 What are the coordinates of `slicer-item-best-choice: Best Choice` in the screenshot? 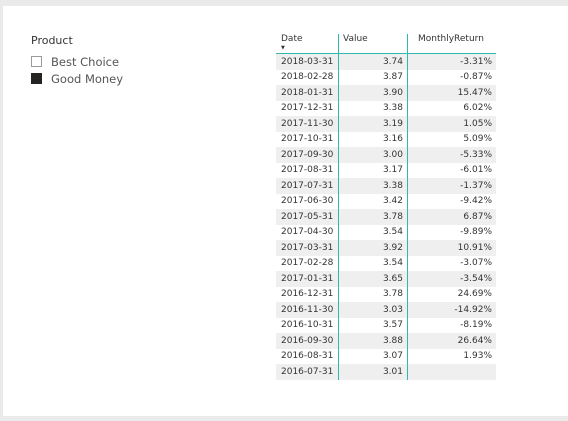 It's located at (131, 61).